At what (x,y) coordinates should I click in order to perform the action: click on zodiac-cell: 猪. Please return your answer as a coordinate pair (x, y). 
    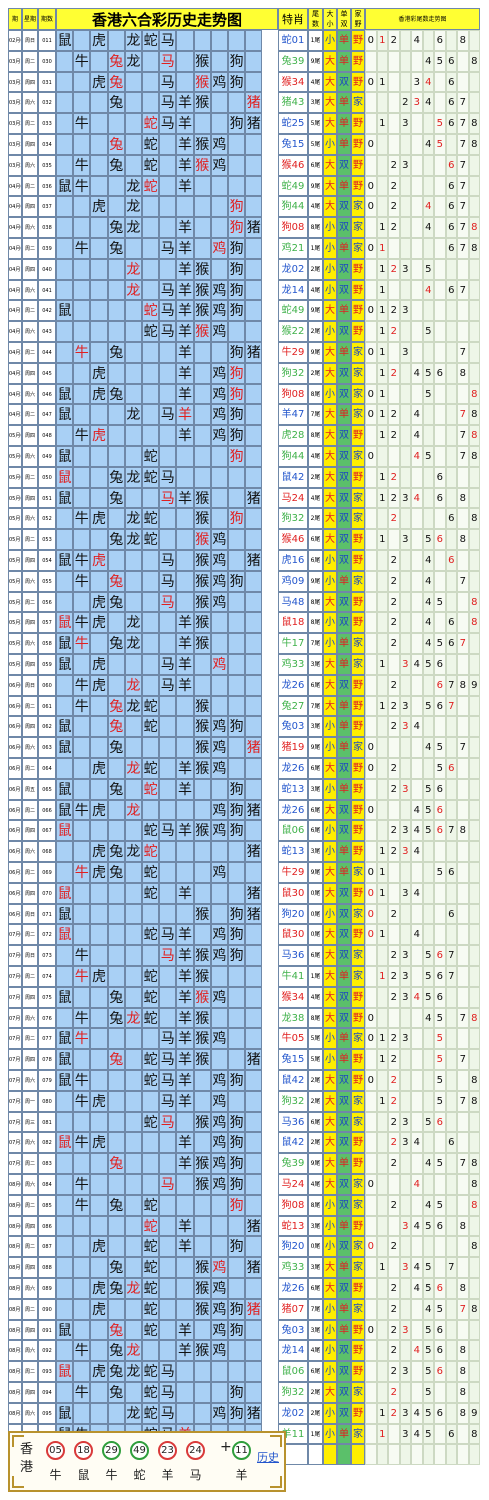
    Looking at the image, I should click on (254, 1413).